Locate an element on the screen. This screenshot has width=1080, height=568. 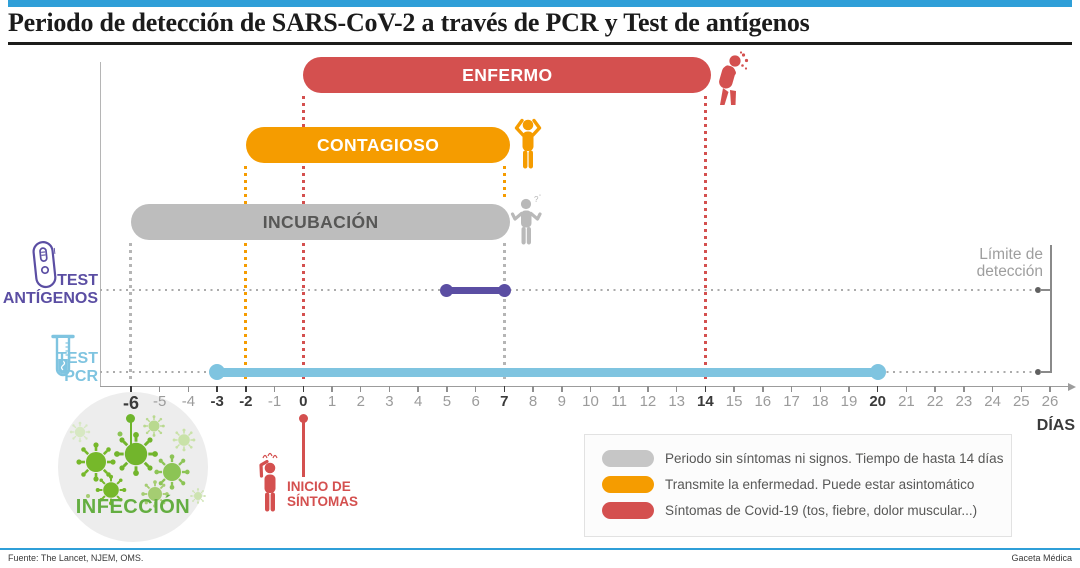
axis-tick-label: 17 is located at coordinates (791, 401).